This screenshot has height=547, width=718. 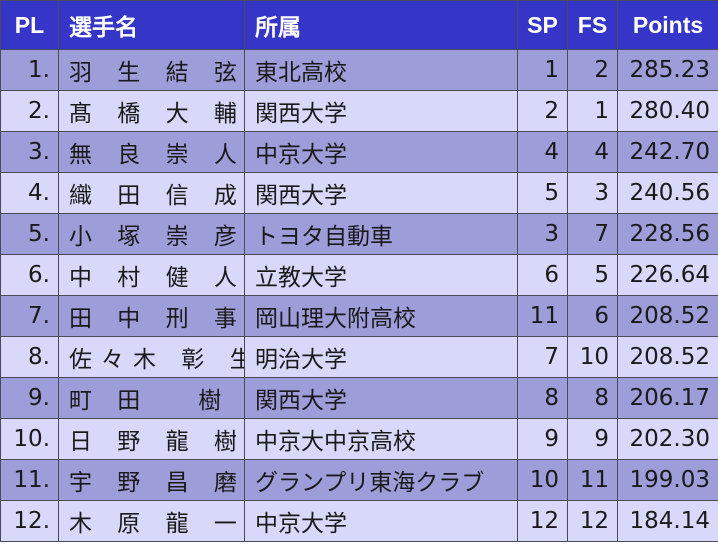 I want to click on place-cell: 3., so click(x=29, y=152).